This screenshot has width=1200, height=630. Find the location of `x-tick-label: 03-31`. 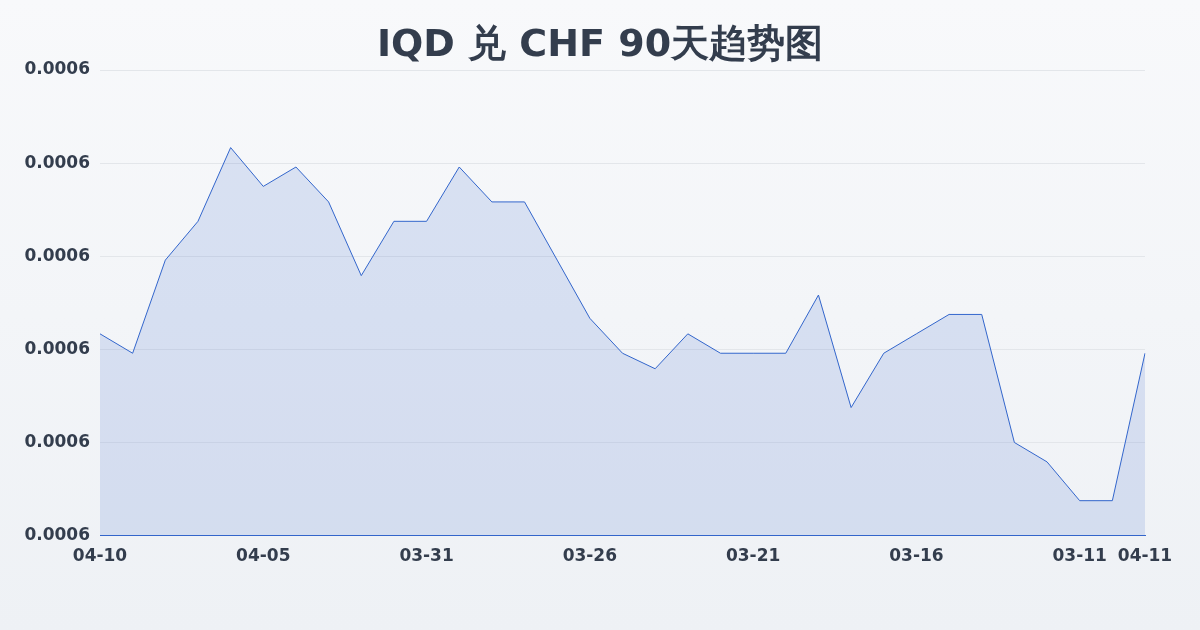

x-tick-label: 03-31 is located at coordinates (426, 555).